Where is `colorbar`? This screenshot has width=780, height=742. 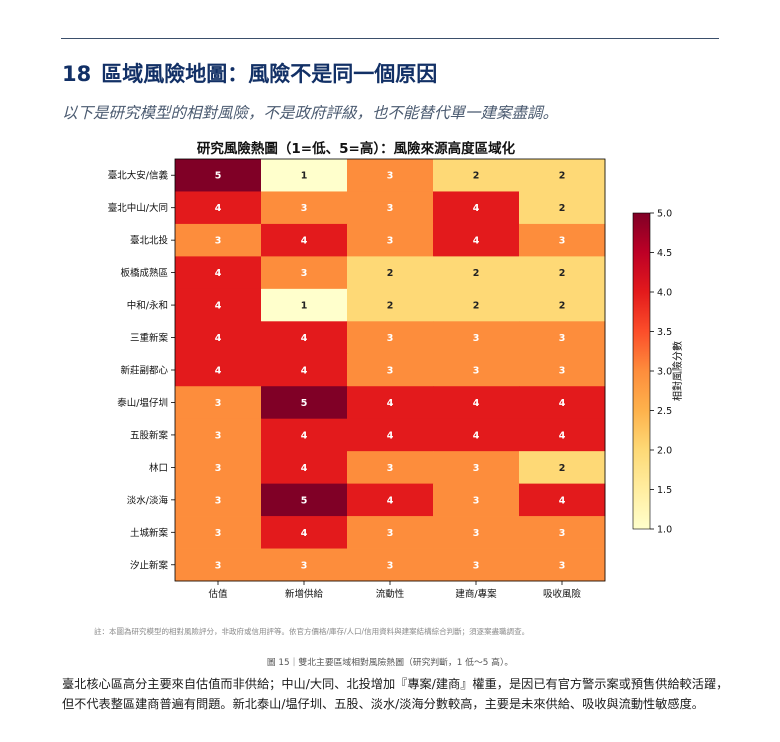 colorbar is located at coordinates (641, 371).